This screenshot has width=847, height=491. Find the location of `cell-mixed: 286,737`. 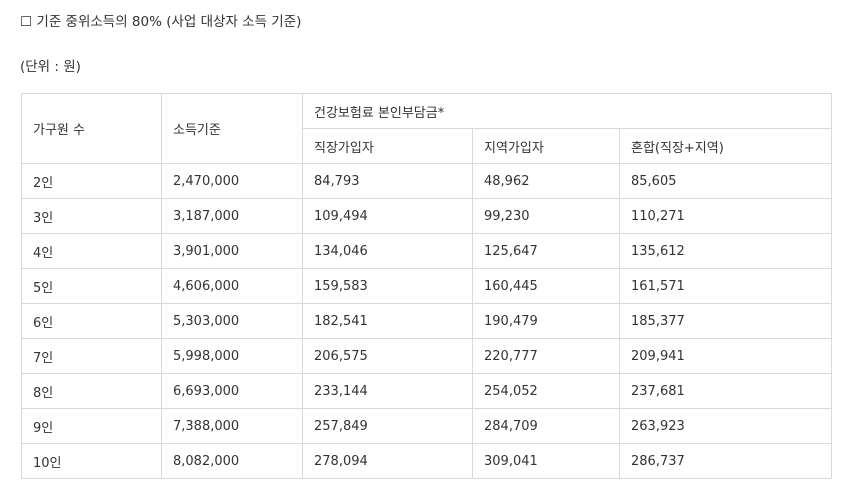

cell-mixed: 286,737 is located at coordinates (725, 461).